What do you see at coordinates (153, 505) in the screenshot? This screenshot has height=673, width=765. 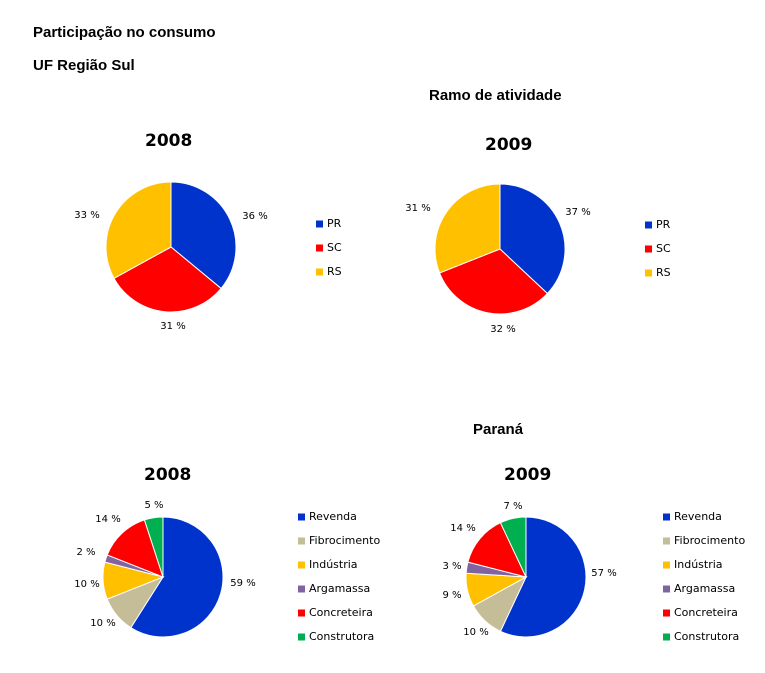 I see `data-label-3-6: 5 %` at bounding box center [153, 505].